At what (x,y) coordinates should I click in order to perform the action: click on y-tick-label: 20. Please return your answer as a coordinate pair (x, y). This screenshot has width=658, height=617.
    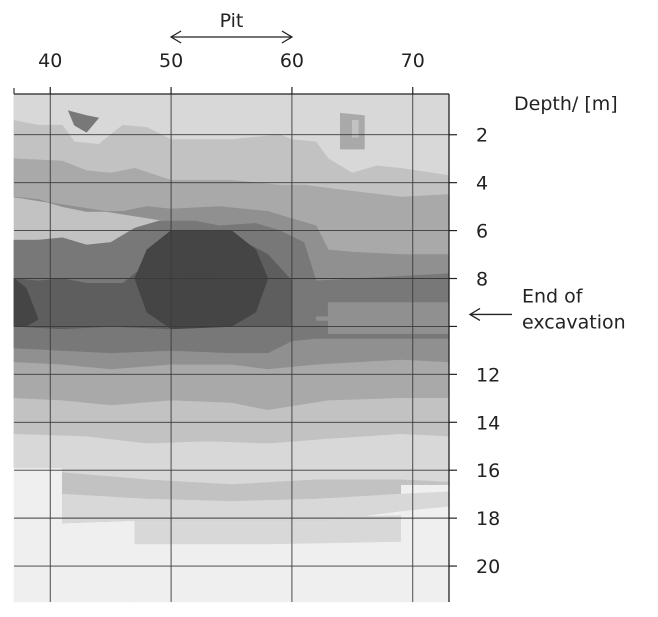
    Looking at the image, I should click on (488, 567).